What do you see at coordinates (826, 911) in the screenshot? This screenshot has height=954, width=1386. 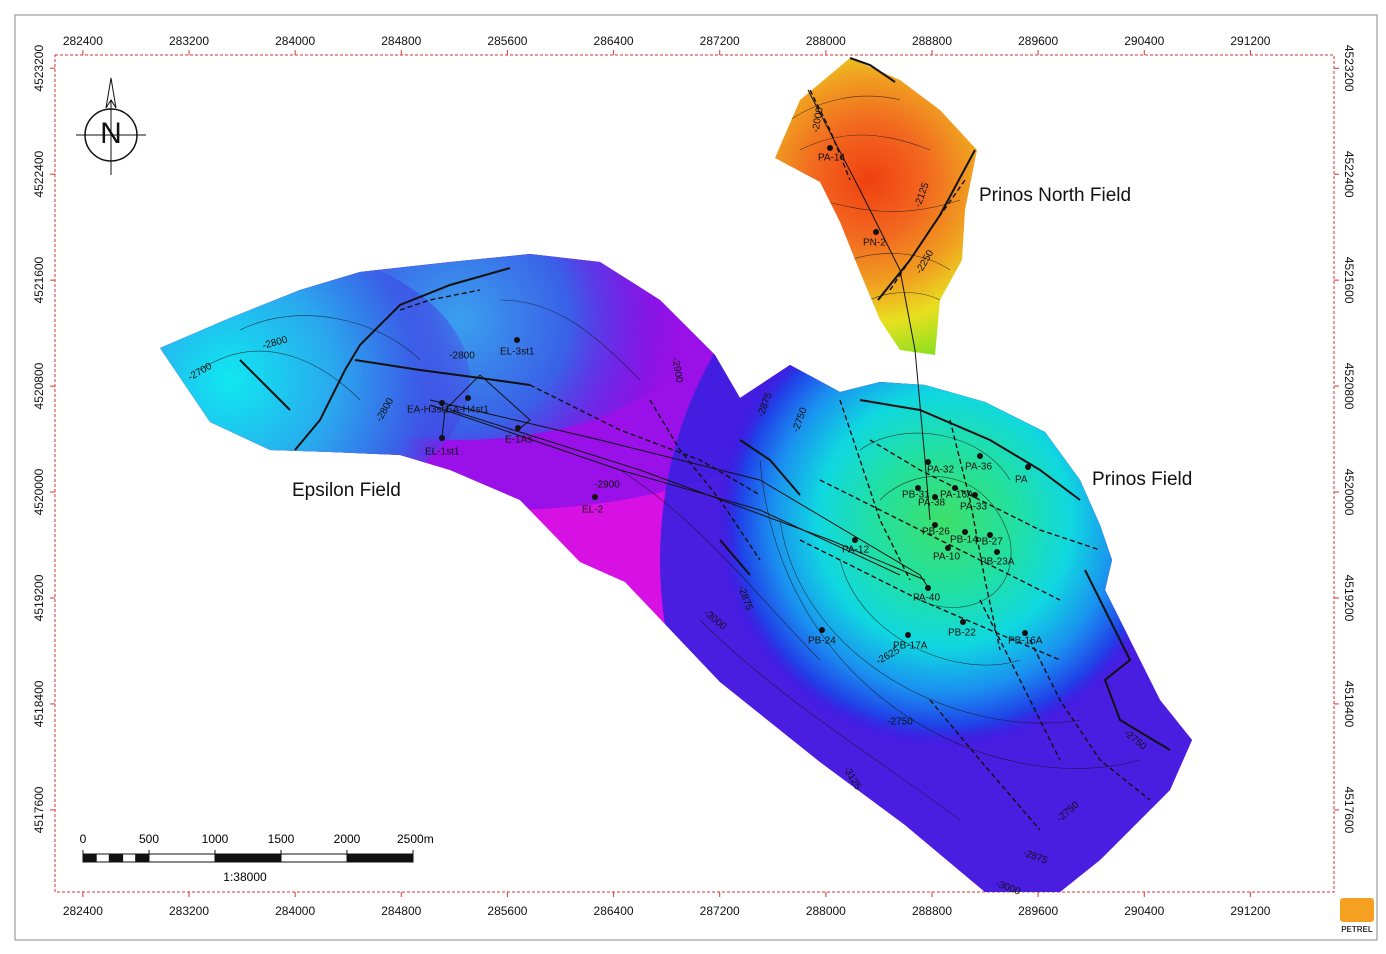 I see `x-tick-label: 288000` at bounding box center [826, 911].